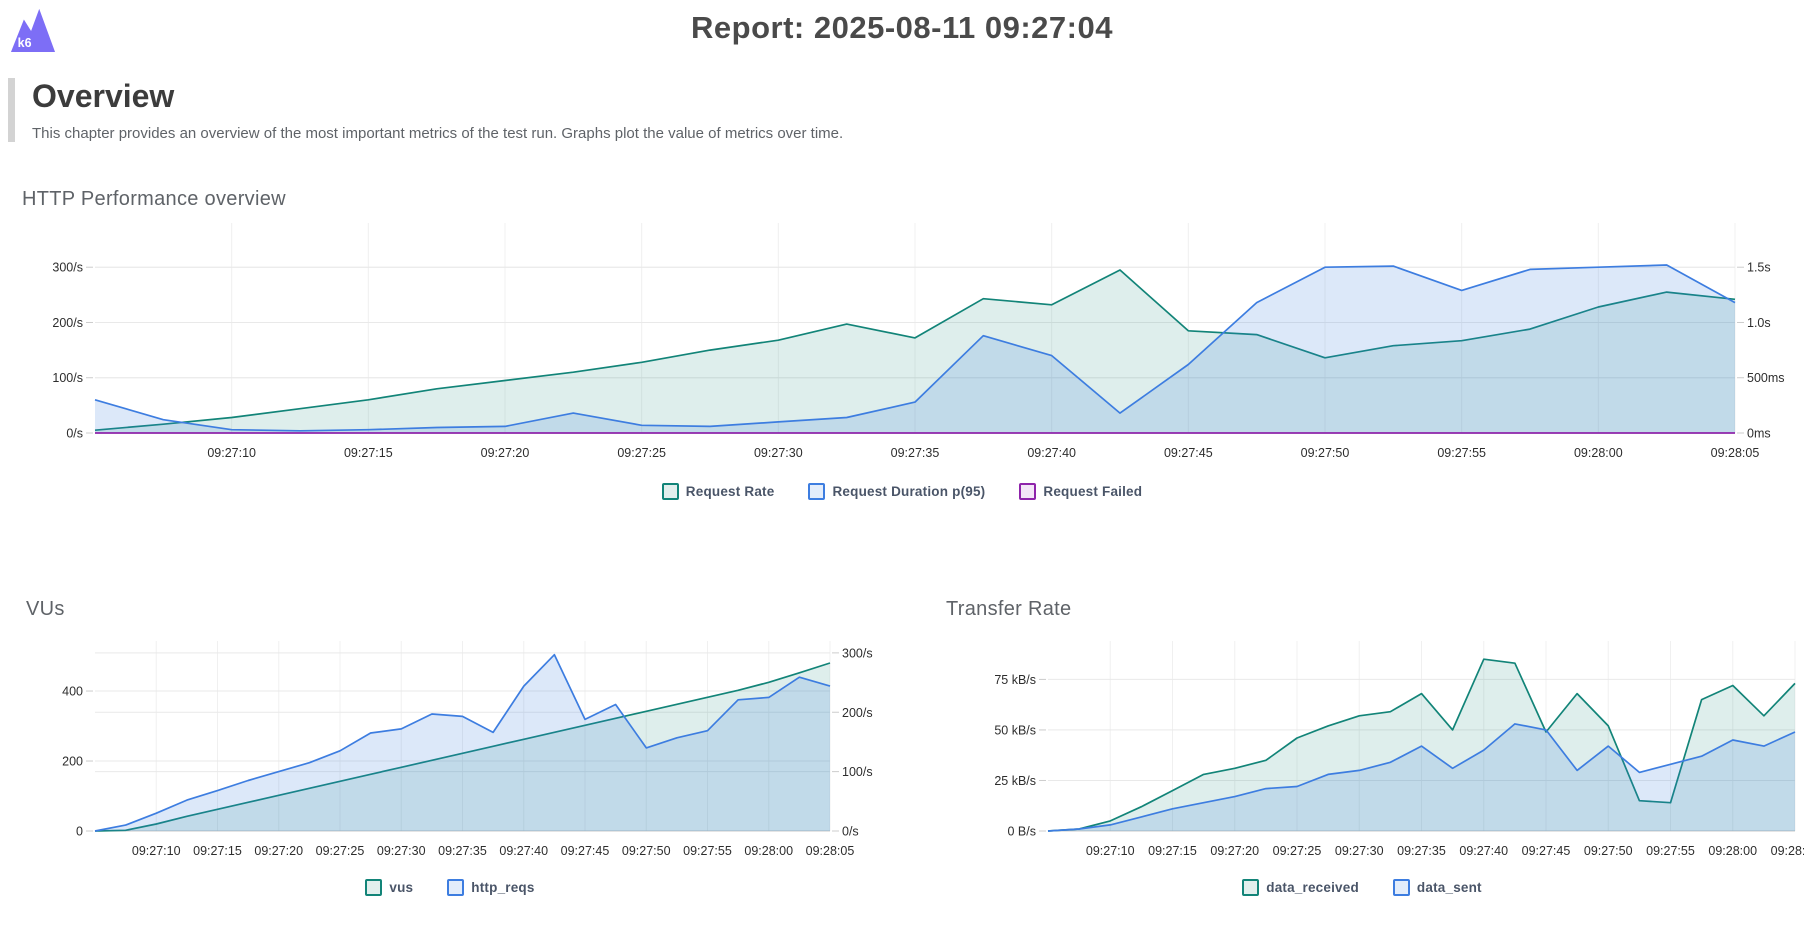  Describe the element at coordinates (1362, 887) in the screenshot. I see `transfer-rate-legend: data_received data_sent` at that location.